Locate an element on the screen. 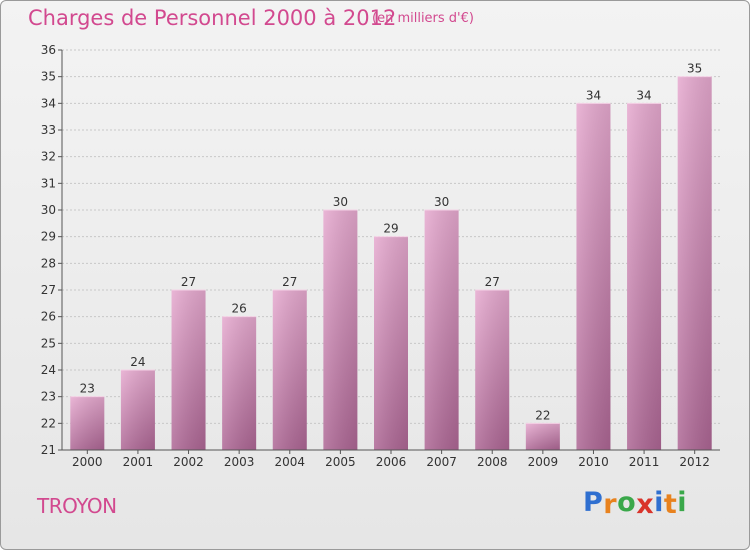  data-label: 22 is located at coordinates (542, 415).